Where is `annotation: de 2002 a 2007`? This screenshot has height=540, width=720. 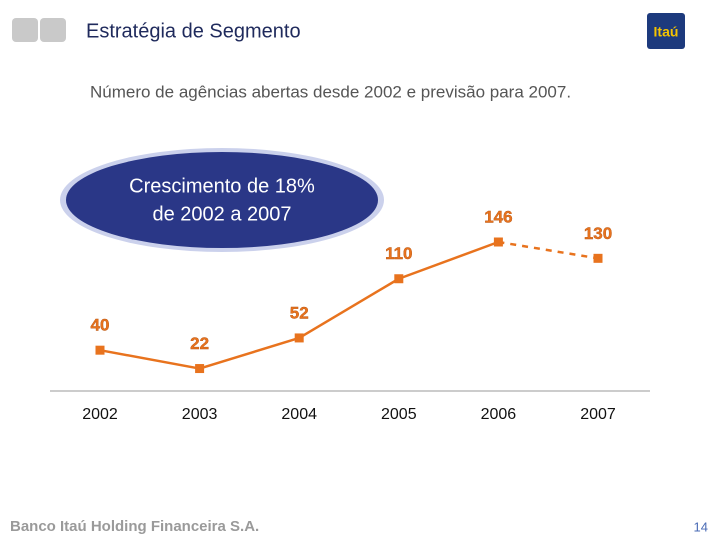 annotation: de 2002 a 2007 is located at coordinates (221, 214).